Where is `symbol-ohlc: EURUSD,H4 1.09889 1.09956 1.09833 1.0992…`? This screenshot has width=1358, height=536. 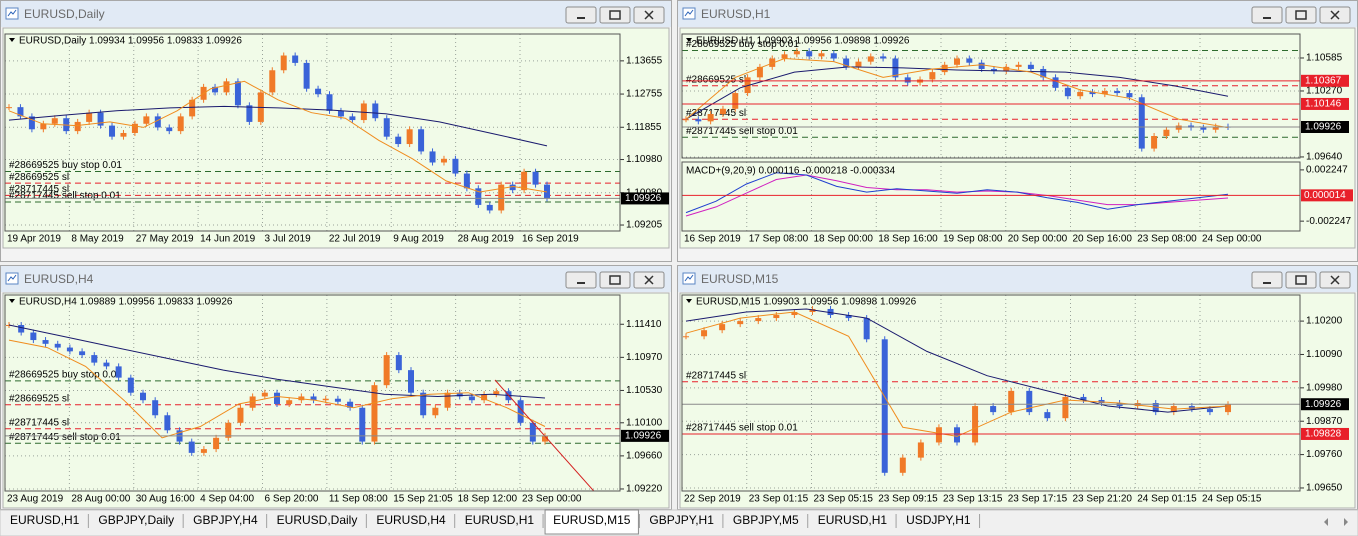 symbol-ohlc: EURUSD,H4 1.09889 1.09956 1.09833 1.0992… is located at coordinates (126, 302).